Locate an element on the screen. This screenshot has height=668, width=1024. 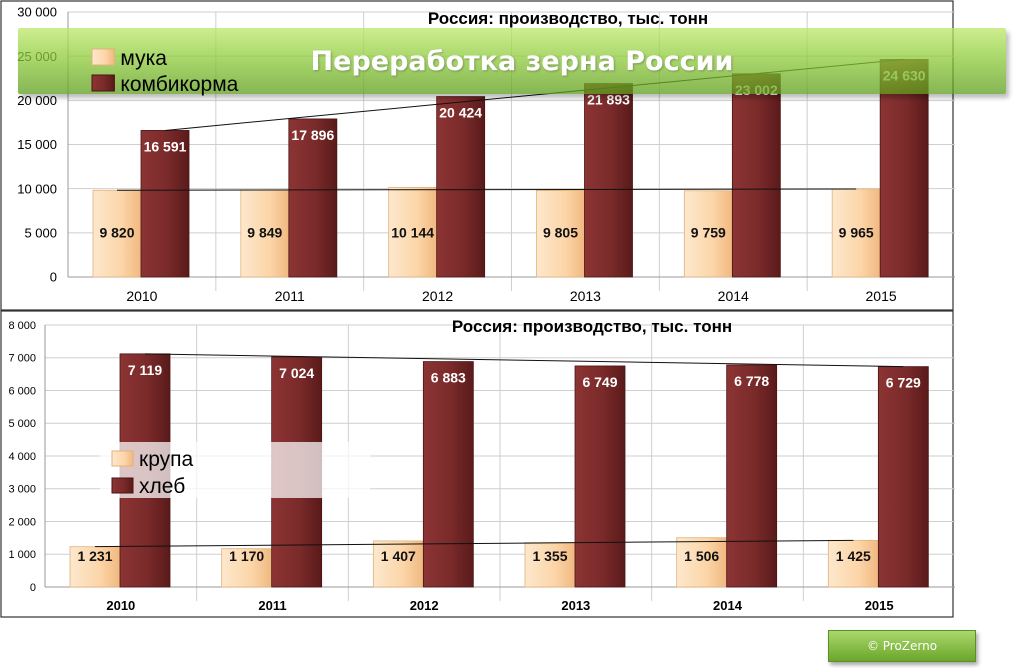
y-tick-label: 15 000 is located at coordinates (37, 144).